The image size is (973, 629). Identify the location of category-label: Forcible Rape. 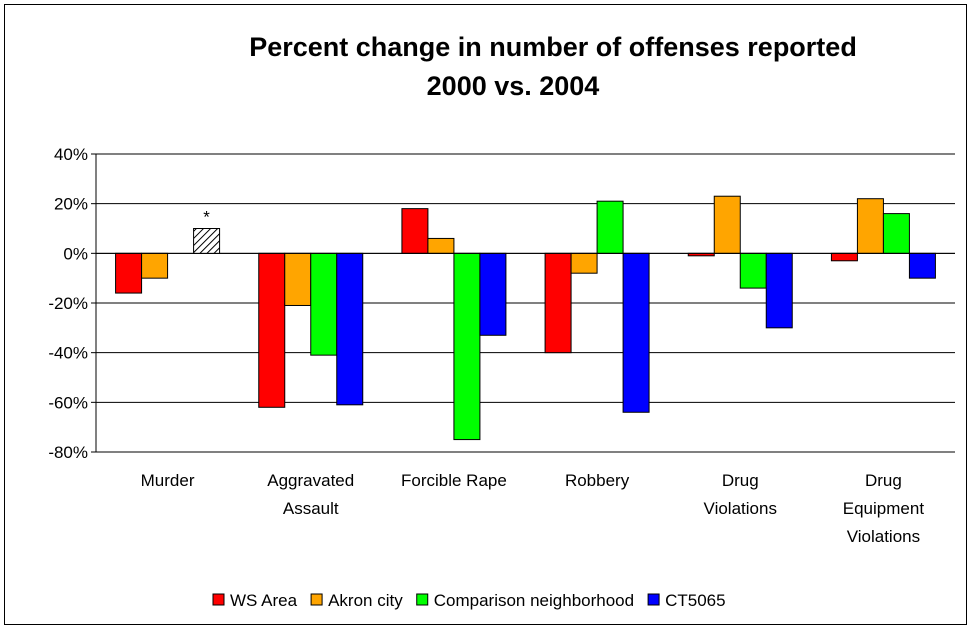
(454, 480).